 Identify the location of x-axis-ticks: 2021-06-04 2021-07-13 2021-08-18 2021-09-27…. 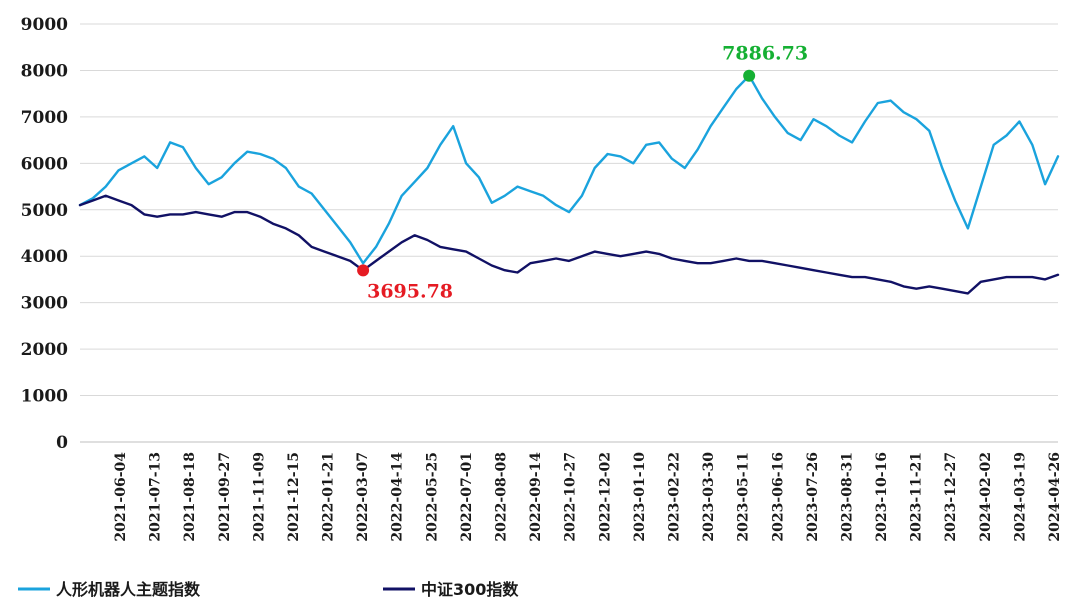
(588, 497).